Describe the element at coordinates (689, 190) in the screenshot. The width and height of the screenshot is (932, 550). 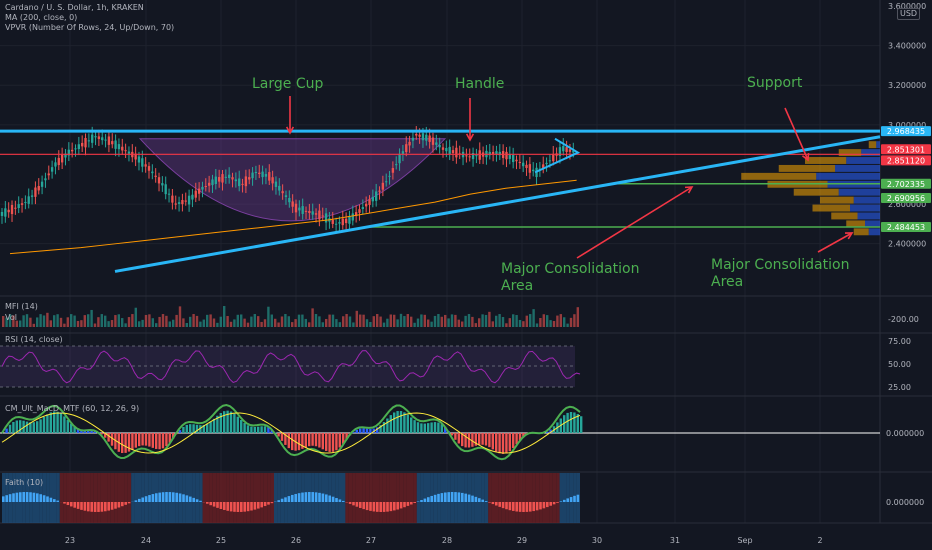
I see `arrow-consolidation-1-head` at that location.